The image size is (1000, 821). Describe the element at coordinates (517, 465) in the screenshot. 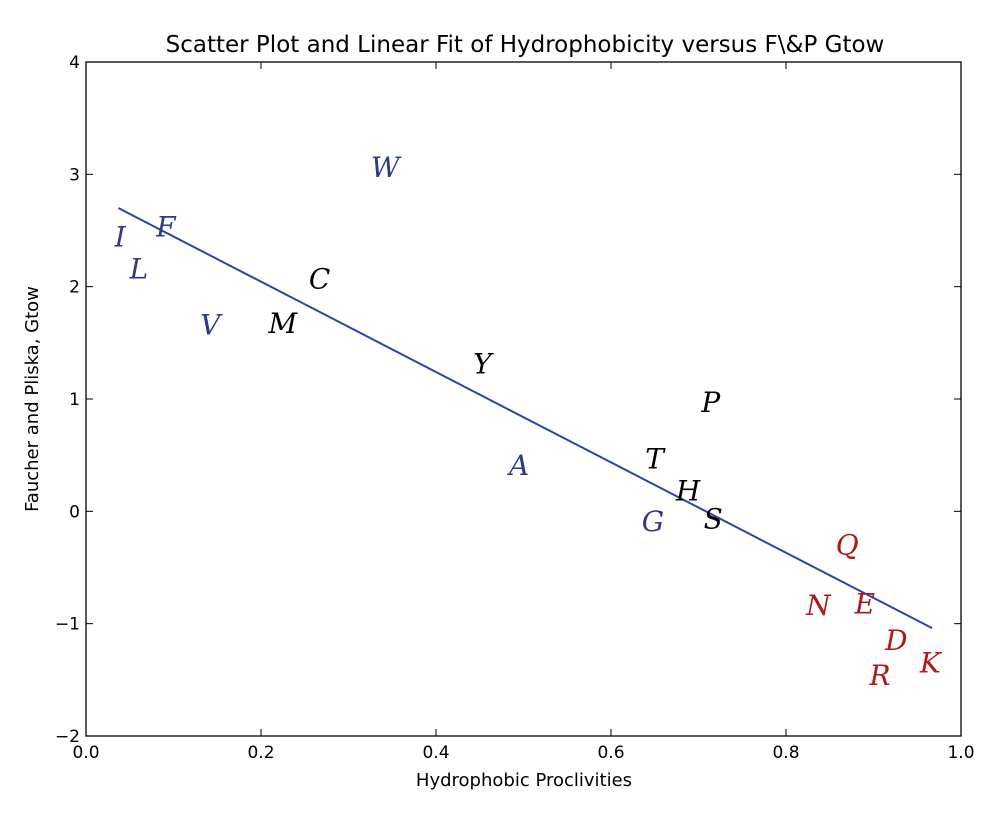

I see `data-point-A: A` at that location.